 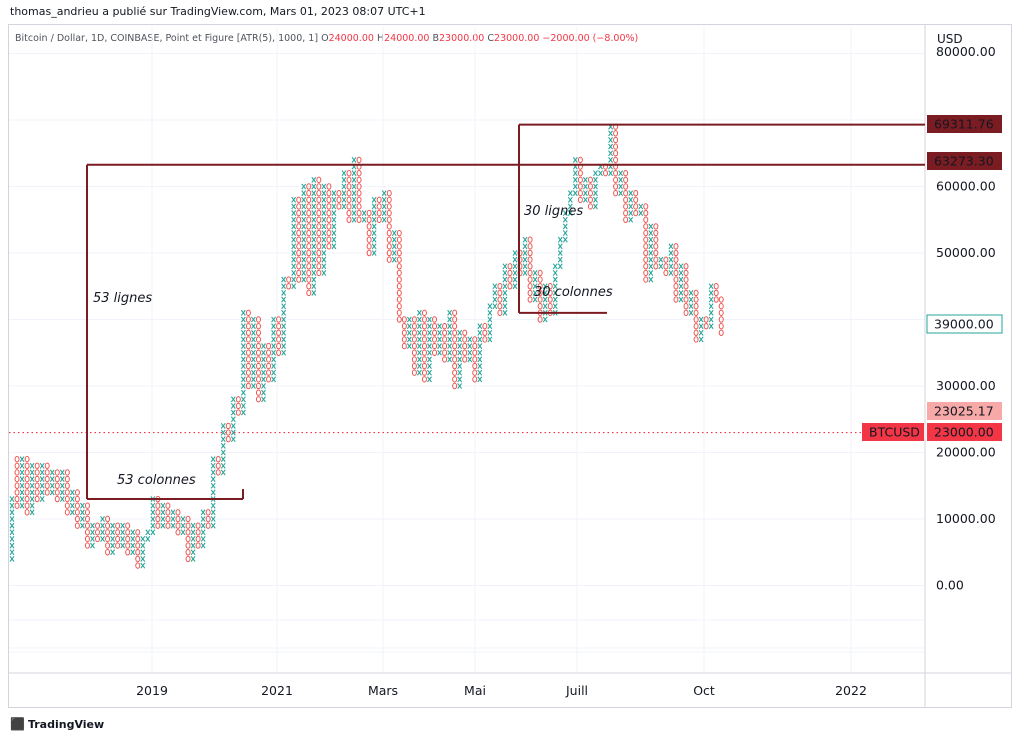 I want to click on price-label-bg, so click(x=964, y=432).